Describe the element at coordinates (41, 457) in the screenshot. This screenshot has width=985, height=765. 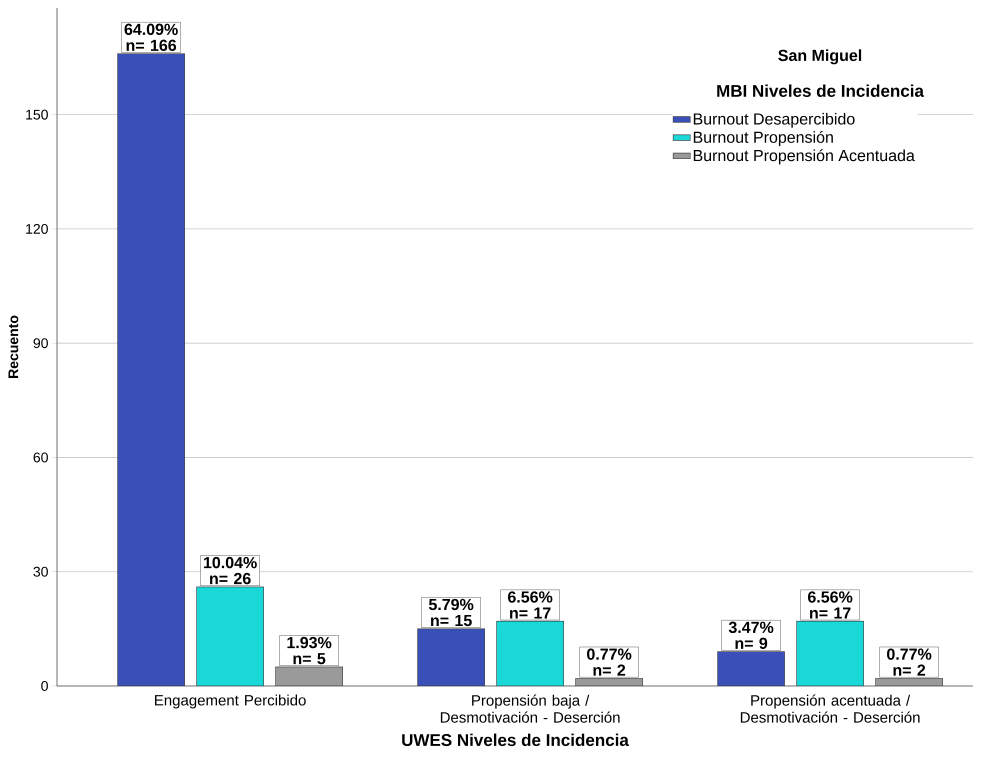
I see `y-tick-label: 60` at that location.